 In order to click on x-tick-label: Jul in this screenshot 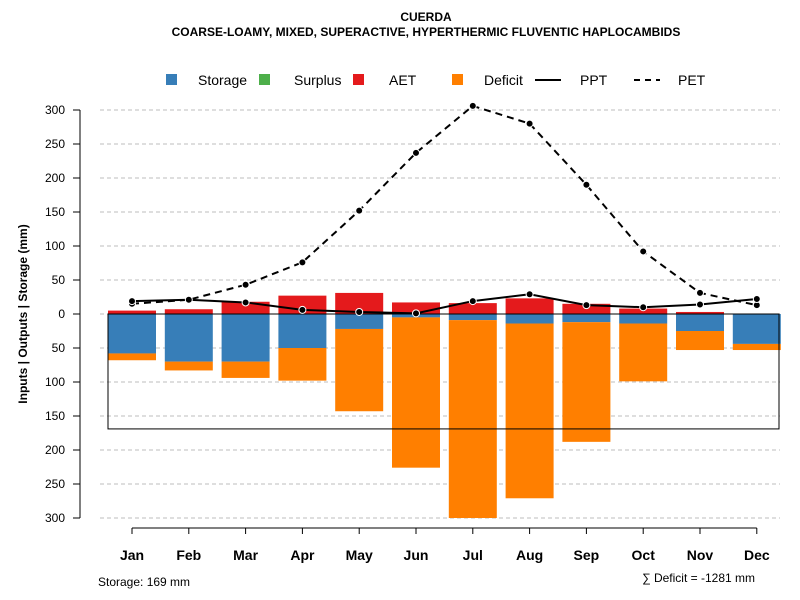, I will do `click(473, 555)`.